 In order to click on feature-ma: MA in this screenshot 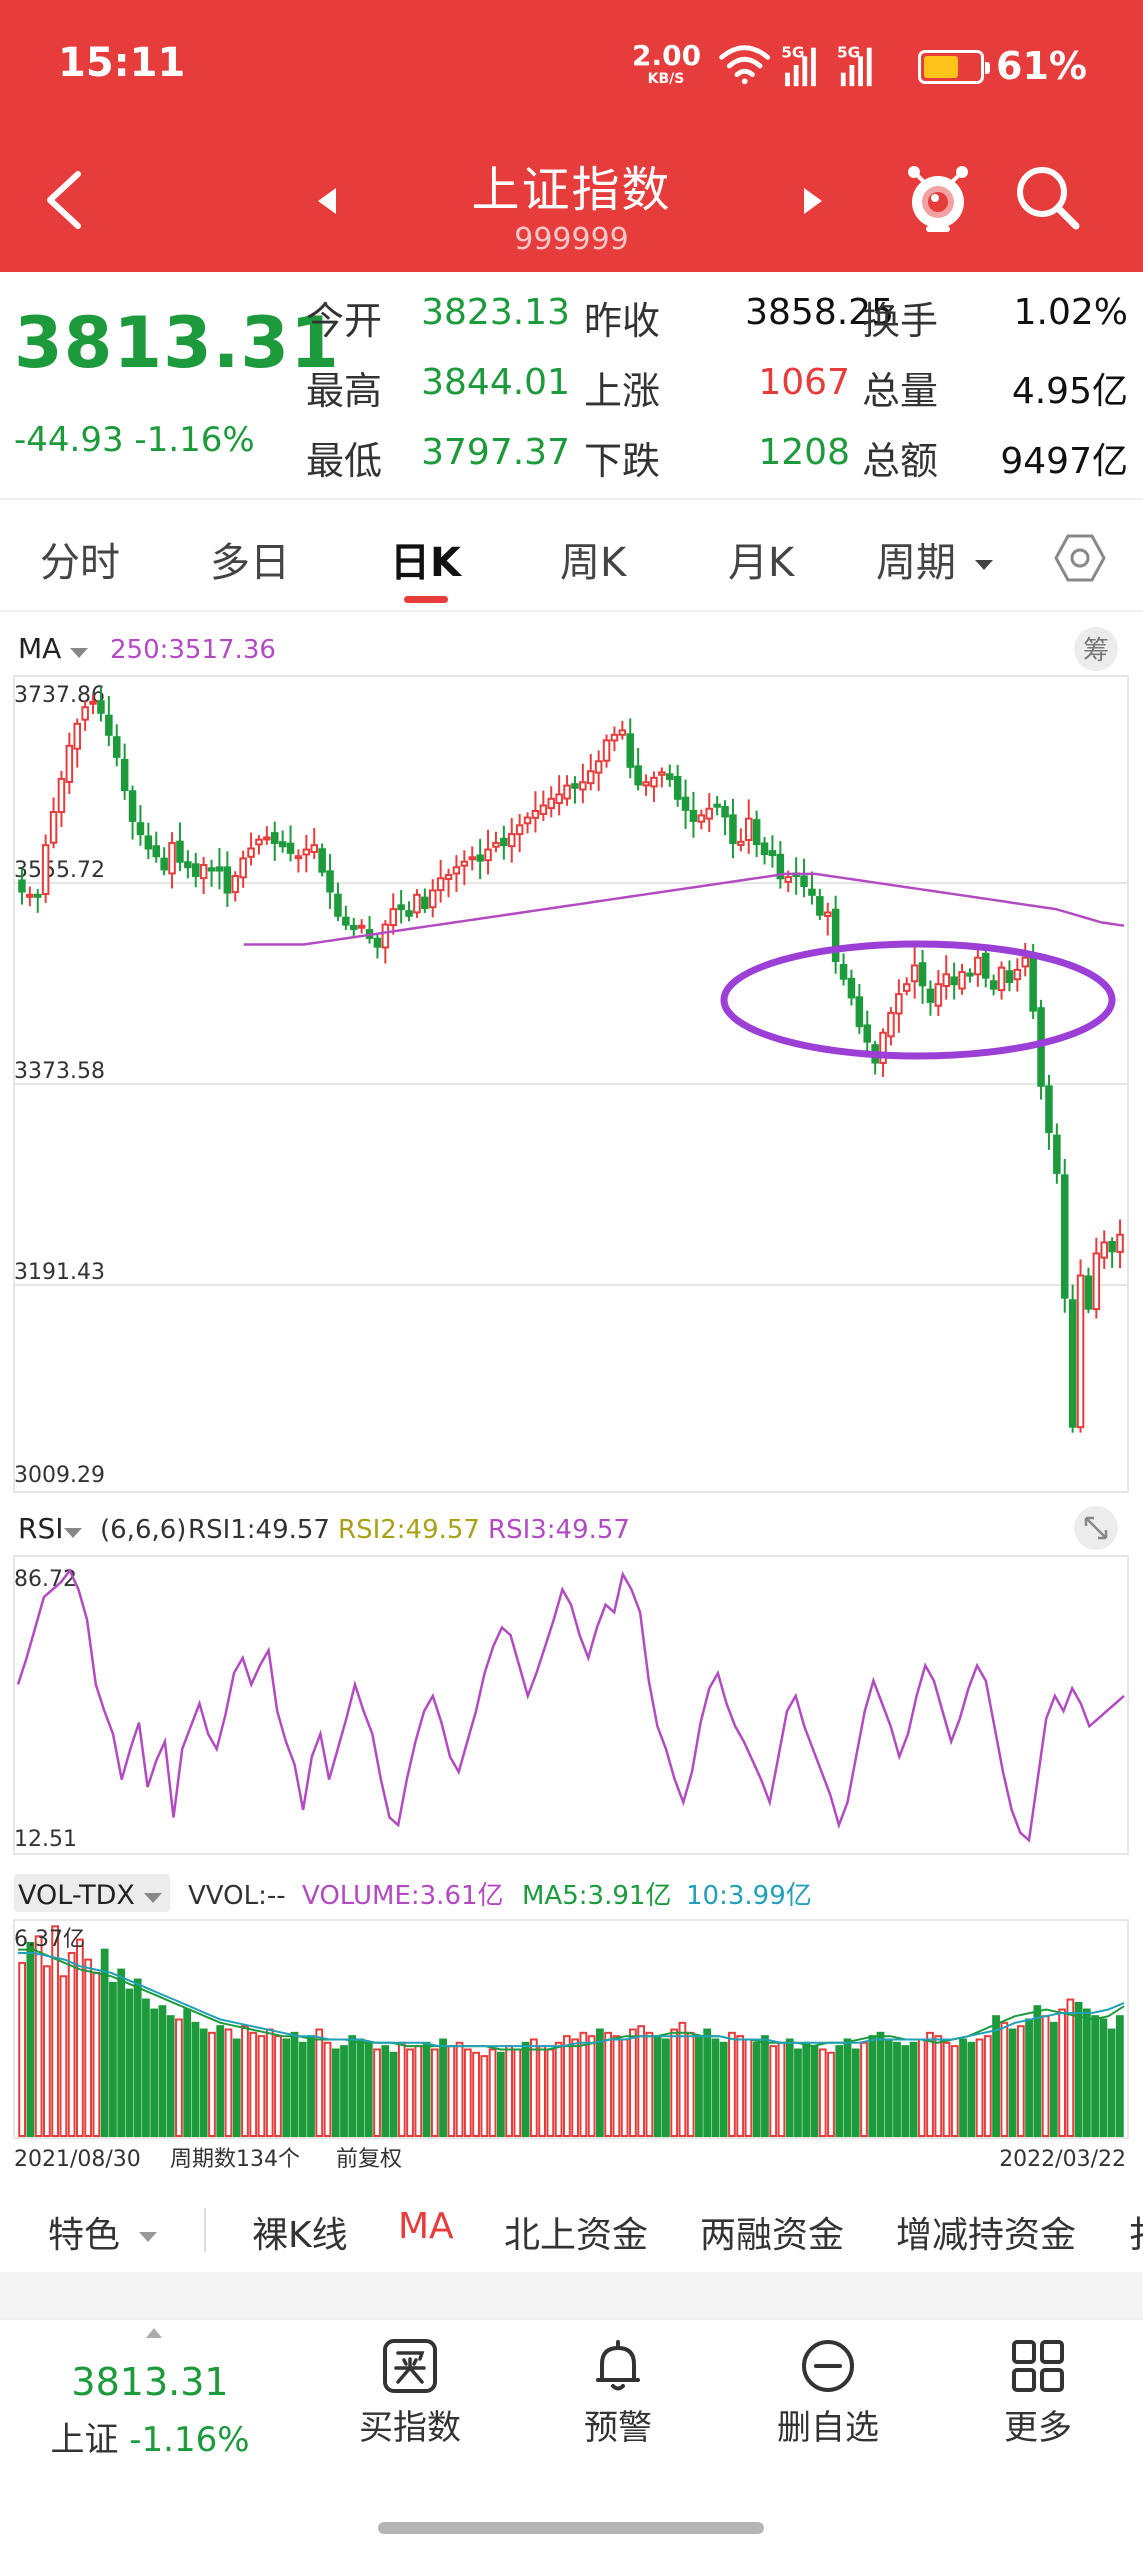, I will do `click(426, 2226)`.